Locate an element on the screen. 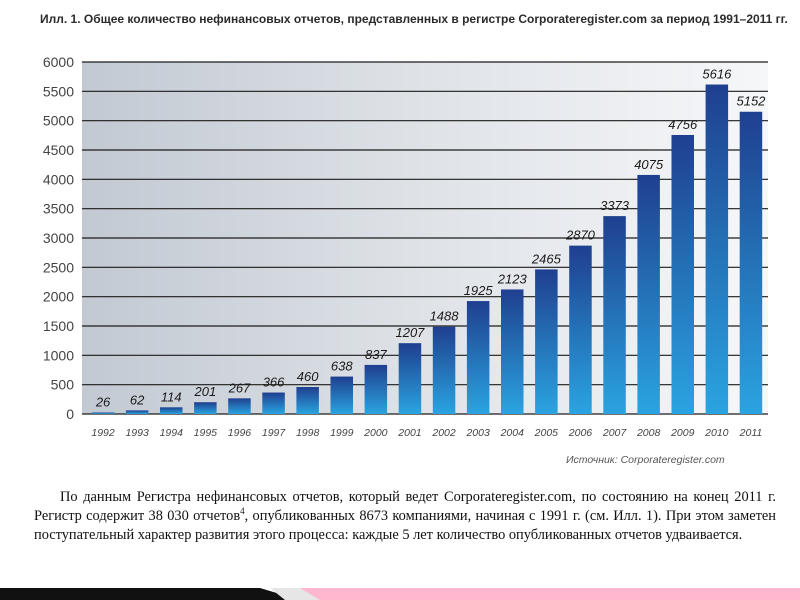 Image resolution: width=800 pixels, height=600 pixels. x-tick-label: 1997 is located at coordinates (274, 433).